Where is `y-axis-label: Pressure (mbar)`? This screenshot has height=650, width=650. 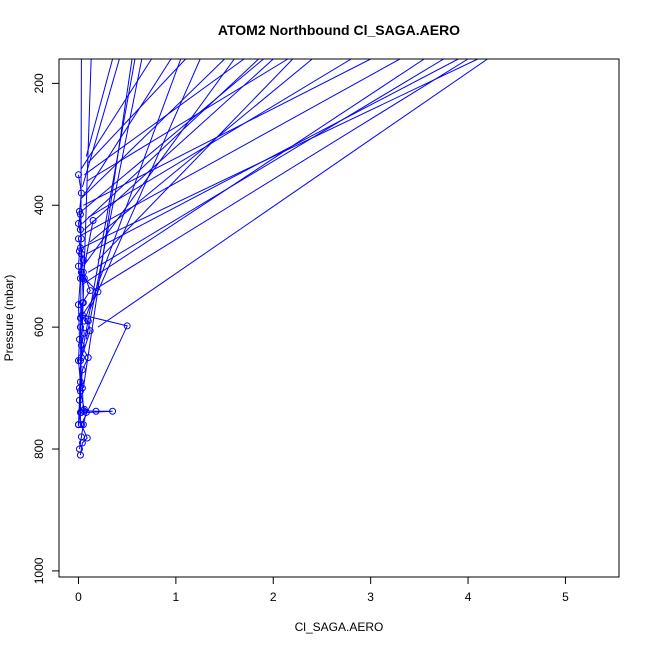 y-axis-label: Pressure (mbar) is located at coordinates (9, 318).